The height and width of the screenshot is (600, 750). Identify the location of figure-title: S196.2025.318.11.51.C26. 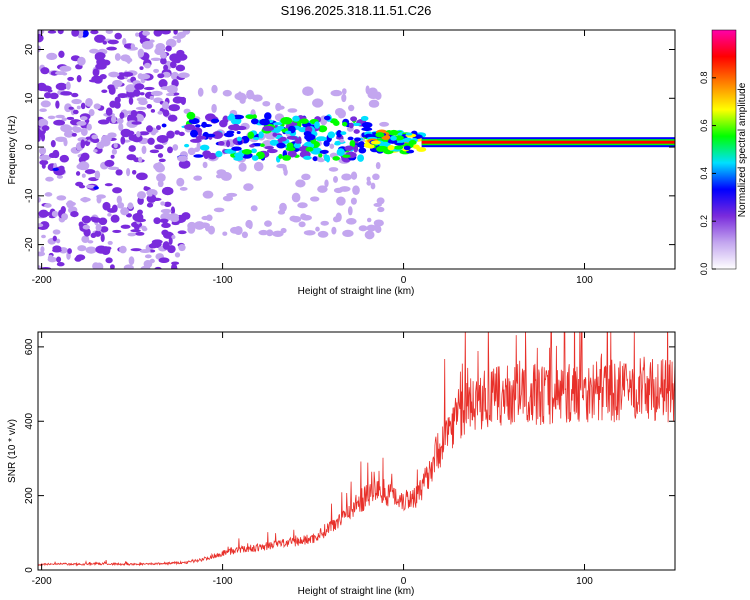
(356, 10).